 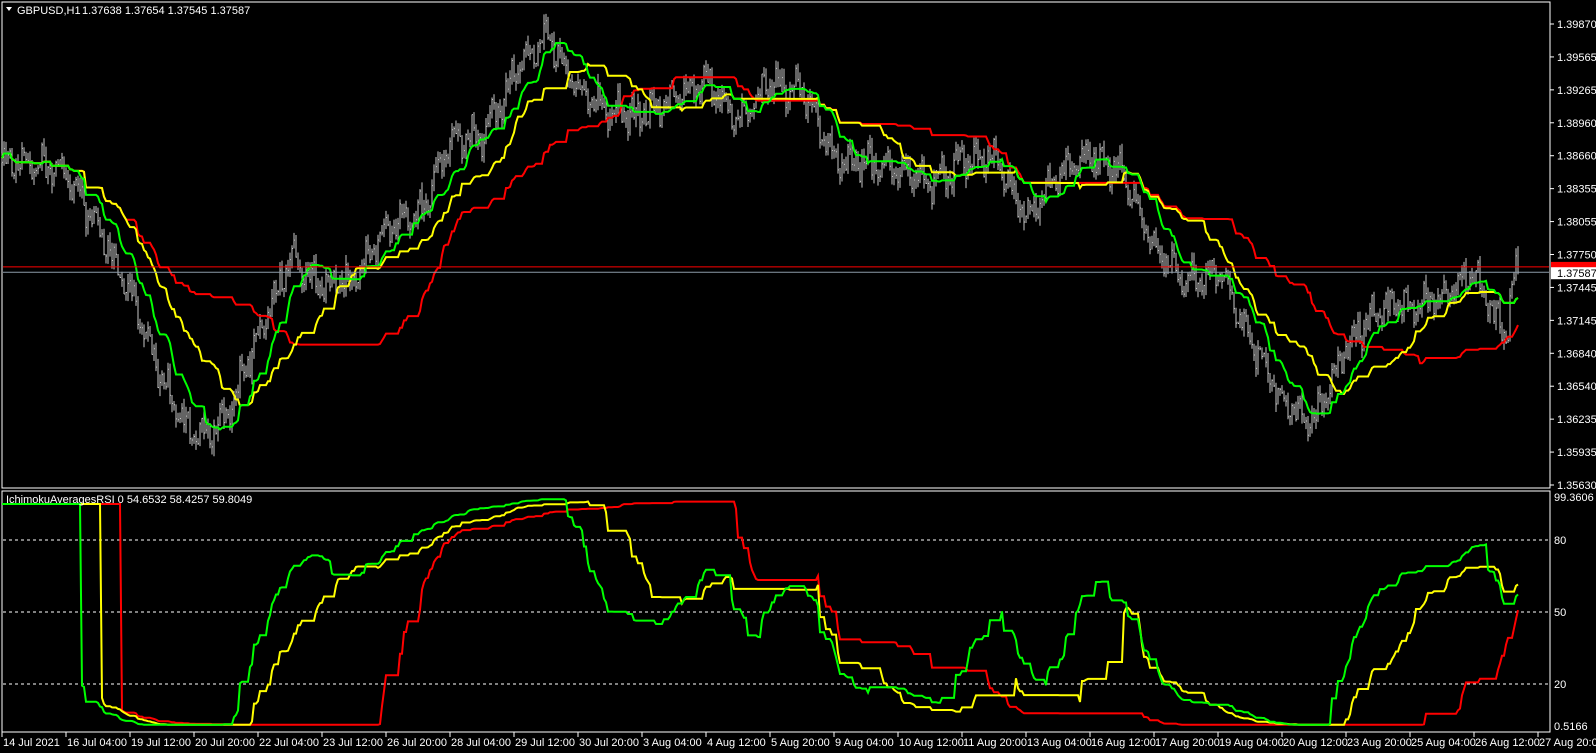 I want to click on price-tick-label: 1.37445, so click(x=1576, y=288).